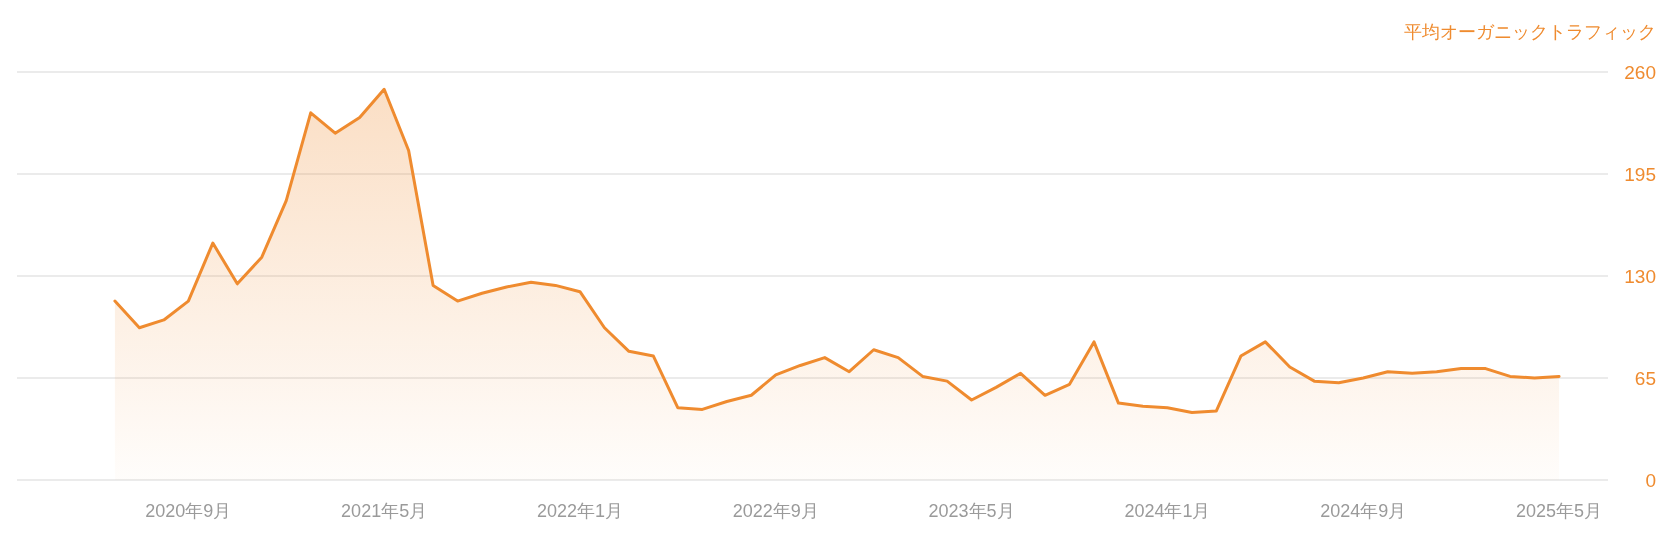  What do you see at coordinates (775, 511) in the screenshot?
I see `x-tick-label: 2022年9月` at bounding box center [775, 511].